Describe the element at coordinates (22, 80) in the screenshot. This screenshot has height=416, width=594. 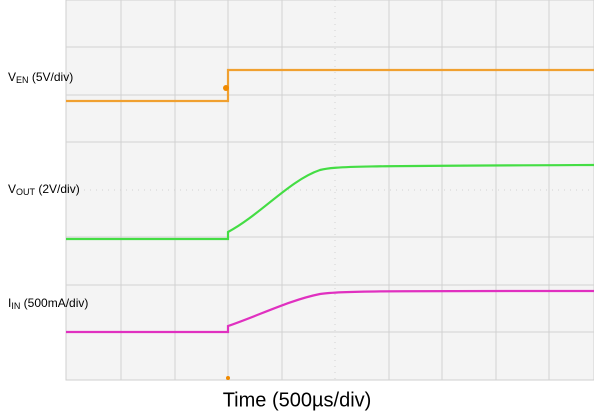
I see `label-part: EN` at that location.